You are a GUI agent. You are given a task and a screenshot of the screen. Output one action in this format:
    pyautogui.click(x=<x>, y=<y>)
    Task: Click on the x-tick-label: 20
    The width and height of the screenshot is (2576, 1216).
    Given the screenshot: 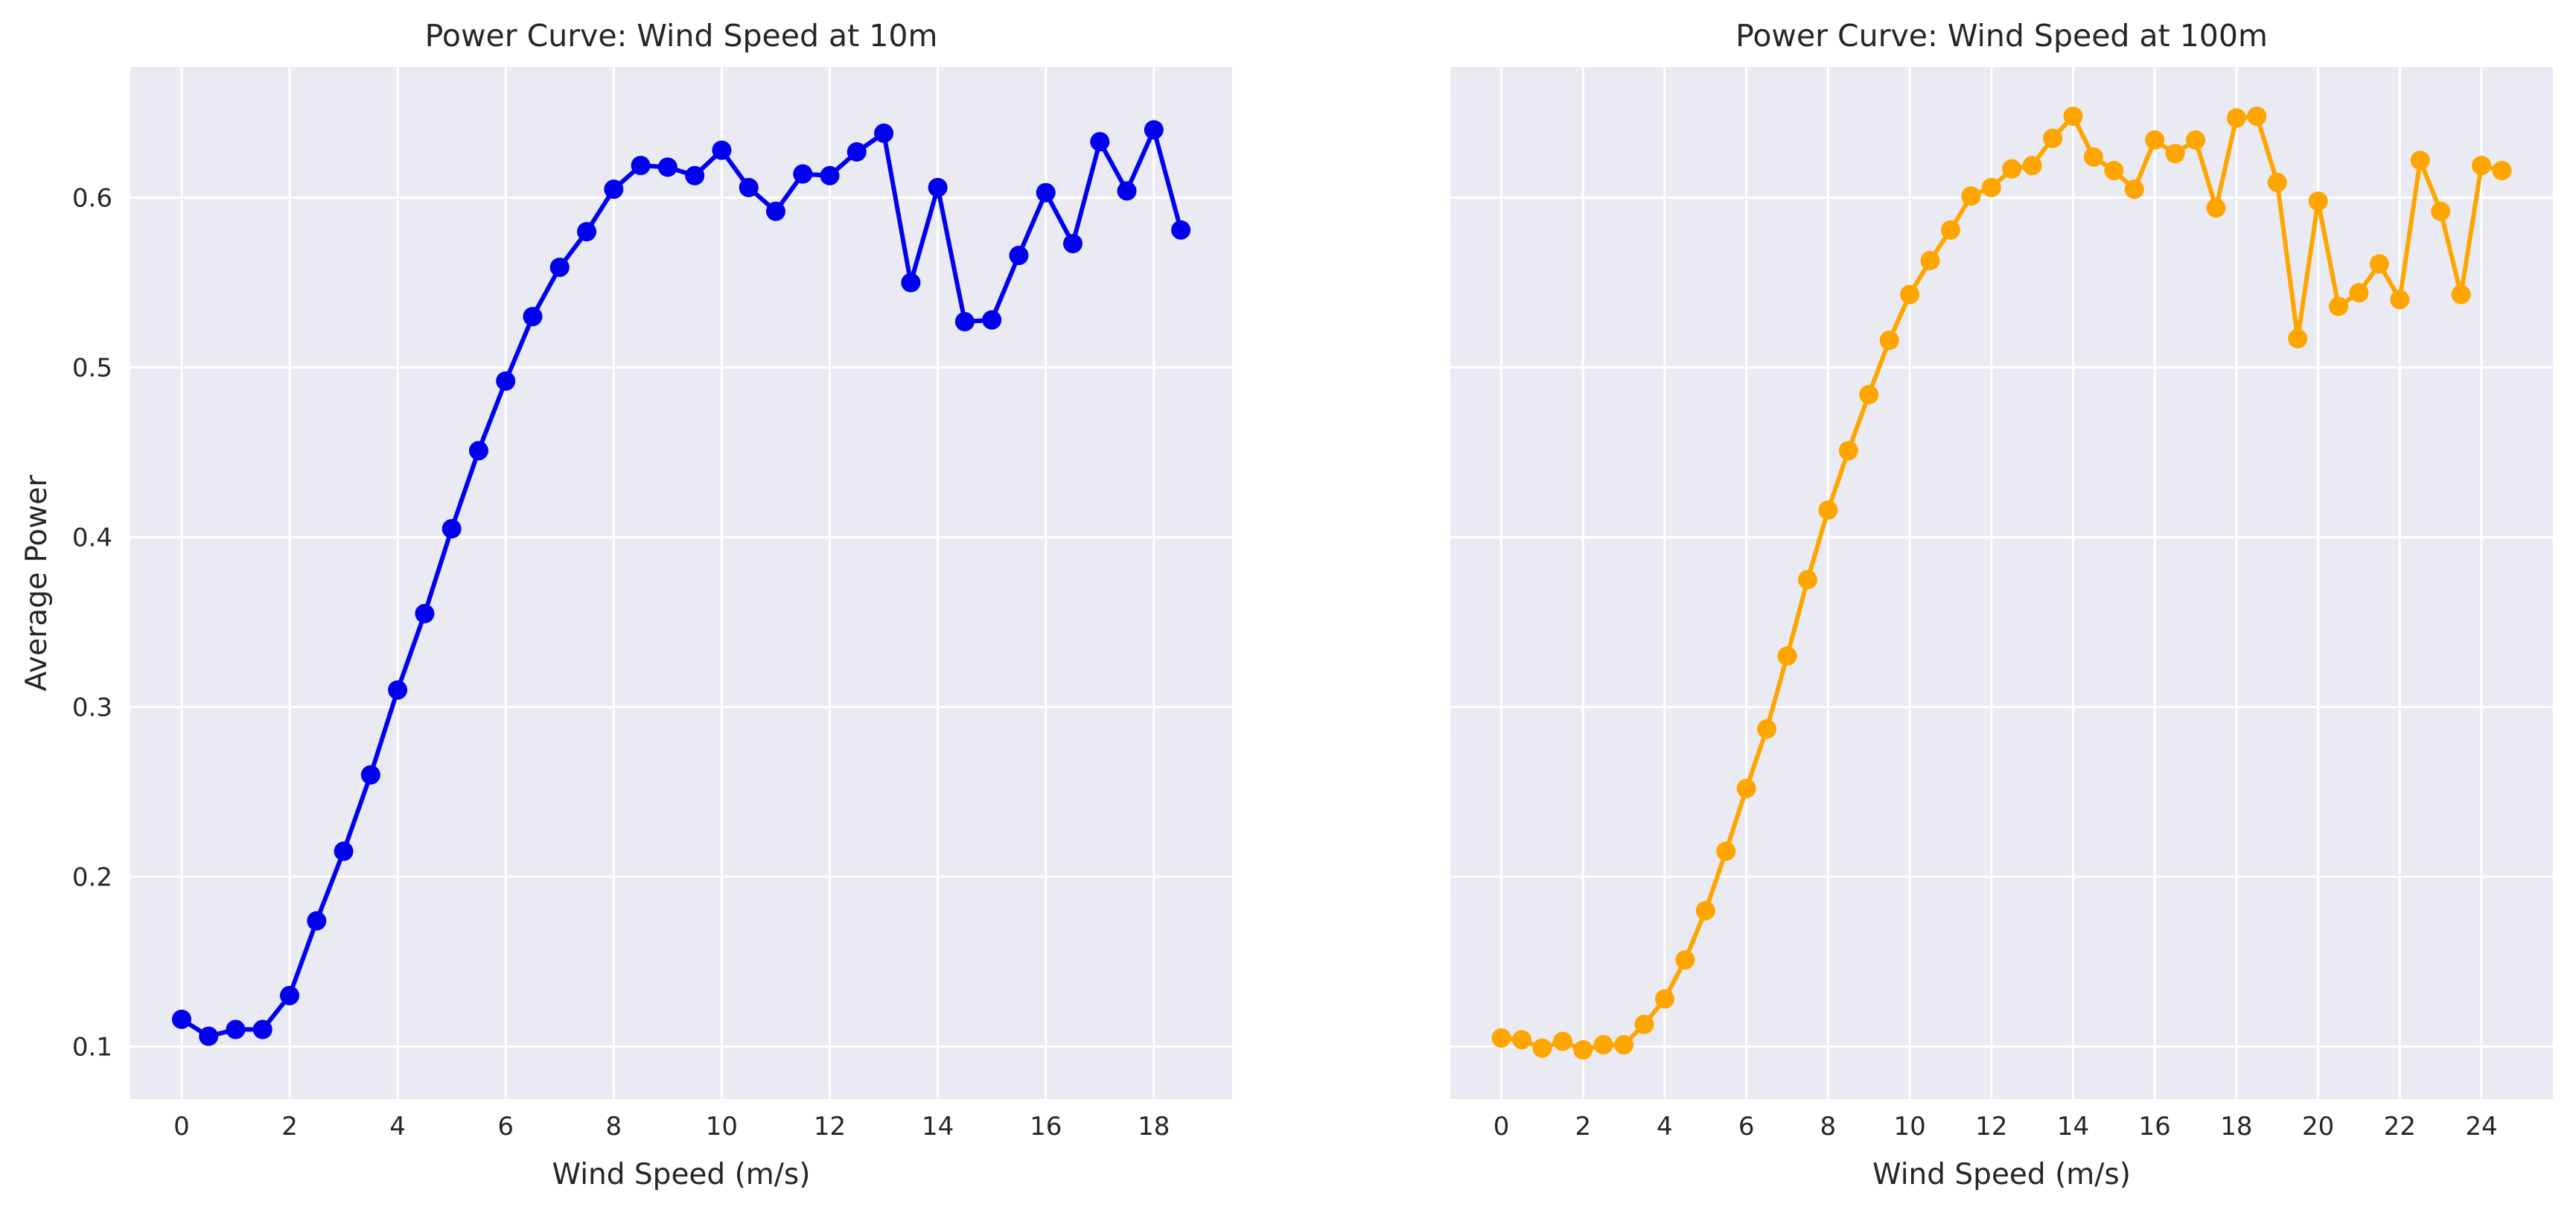 What is the action you would take?
    pyautogui.click(x=2318, y=1127)
    